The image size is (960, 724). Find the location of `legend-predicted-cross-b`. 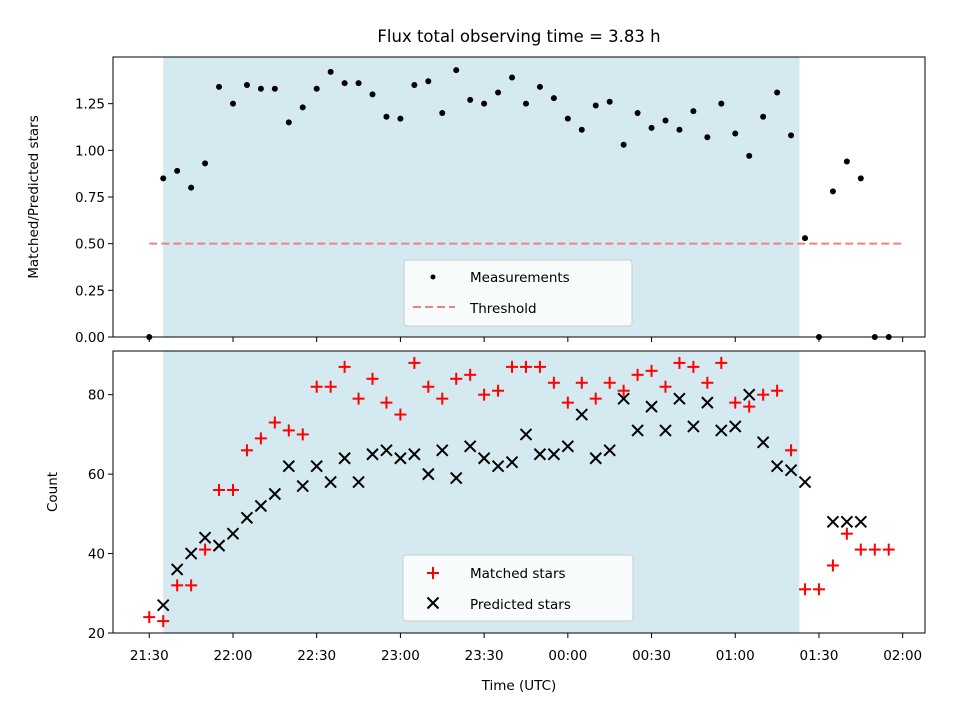

legend-predicted-cross-b is located at coordinates (433, 603).